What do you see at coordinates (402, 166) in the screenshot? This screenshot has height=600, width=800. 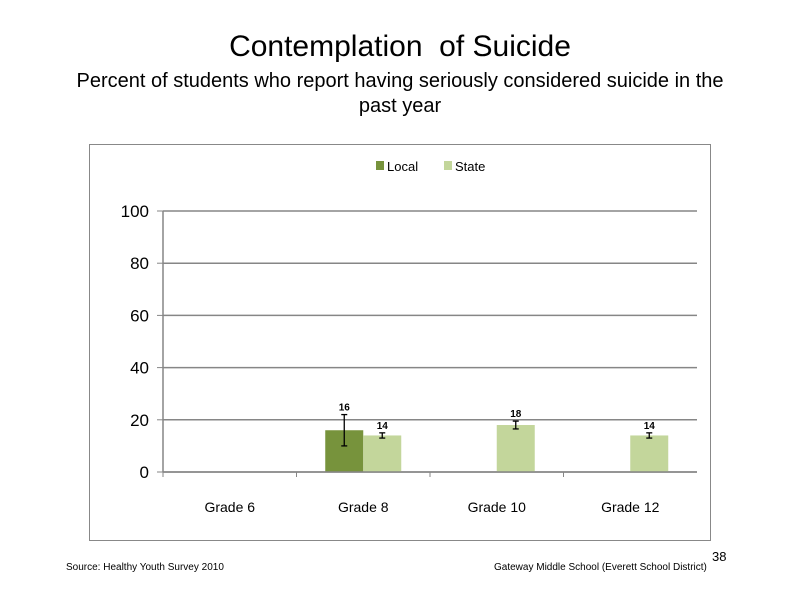 I see `legend-label: Local` at bounding box center [402, 166].